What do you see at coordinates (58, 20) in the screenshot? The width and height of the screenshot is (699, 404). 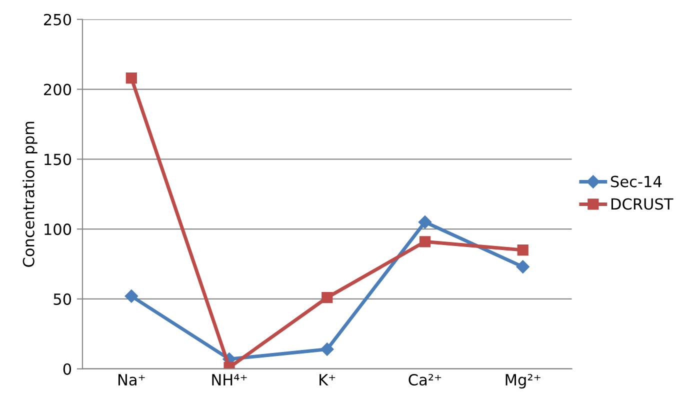 I see `y-tick-label: 250` at bounding box center [58, 20].